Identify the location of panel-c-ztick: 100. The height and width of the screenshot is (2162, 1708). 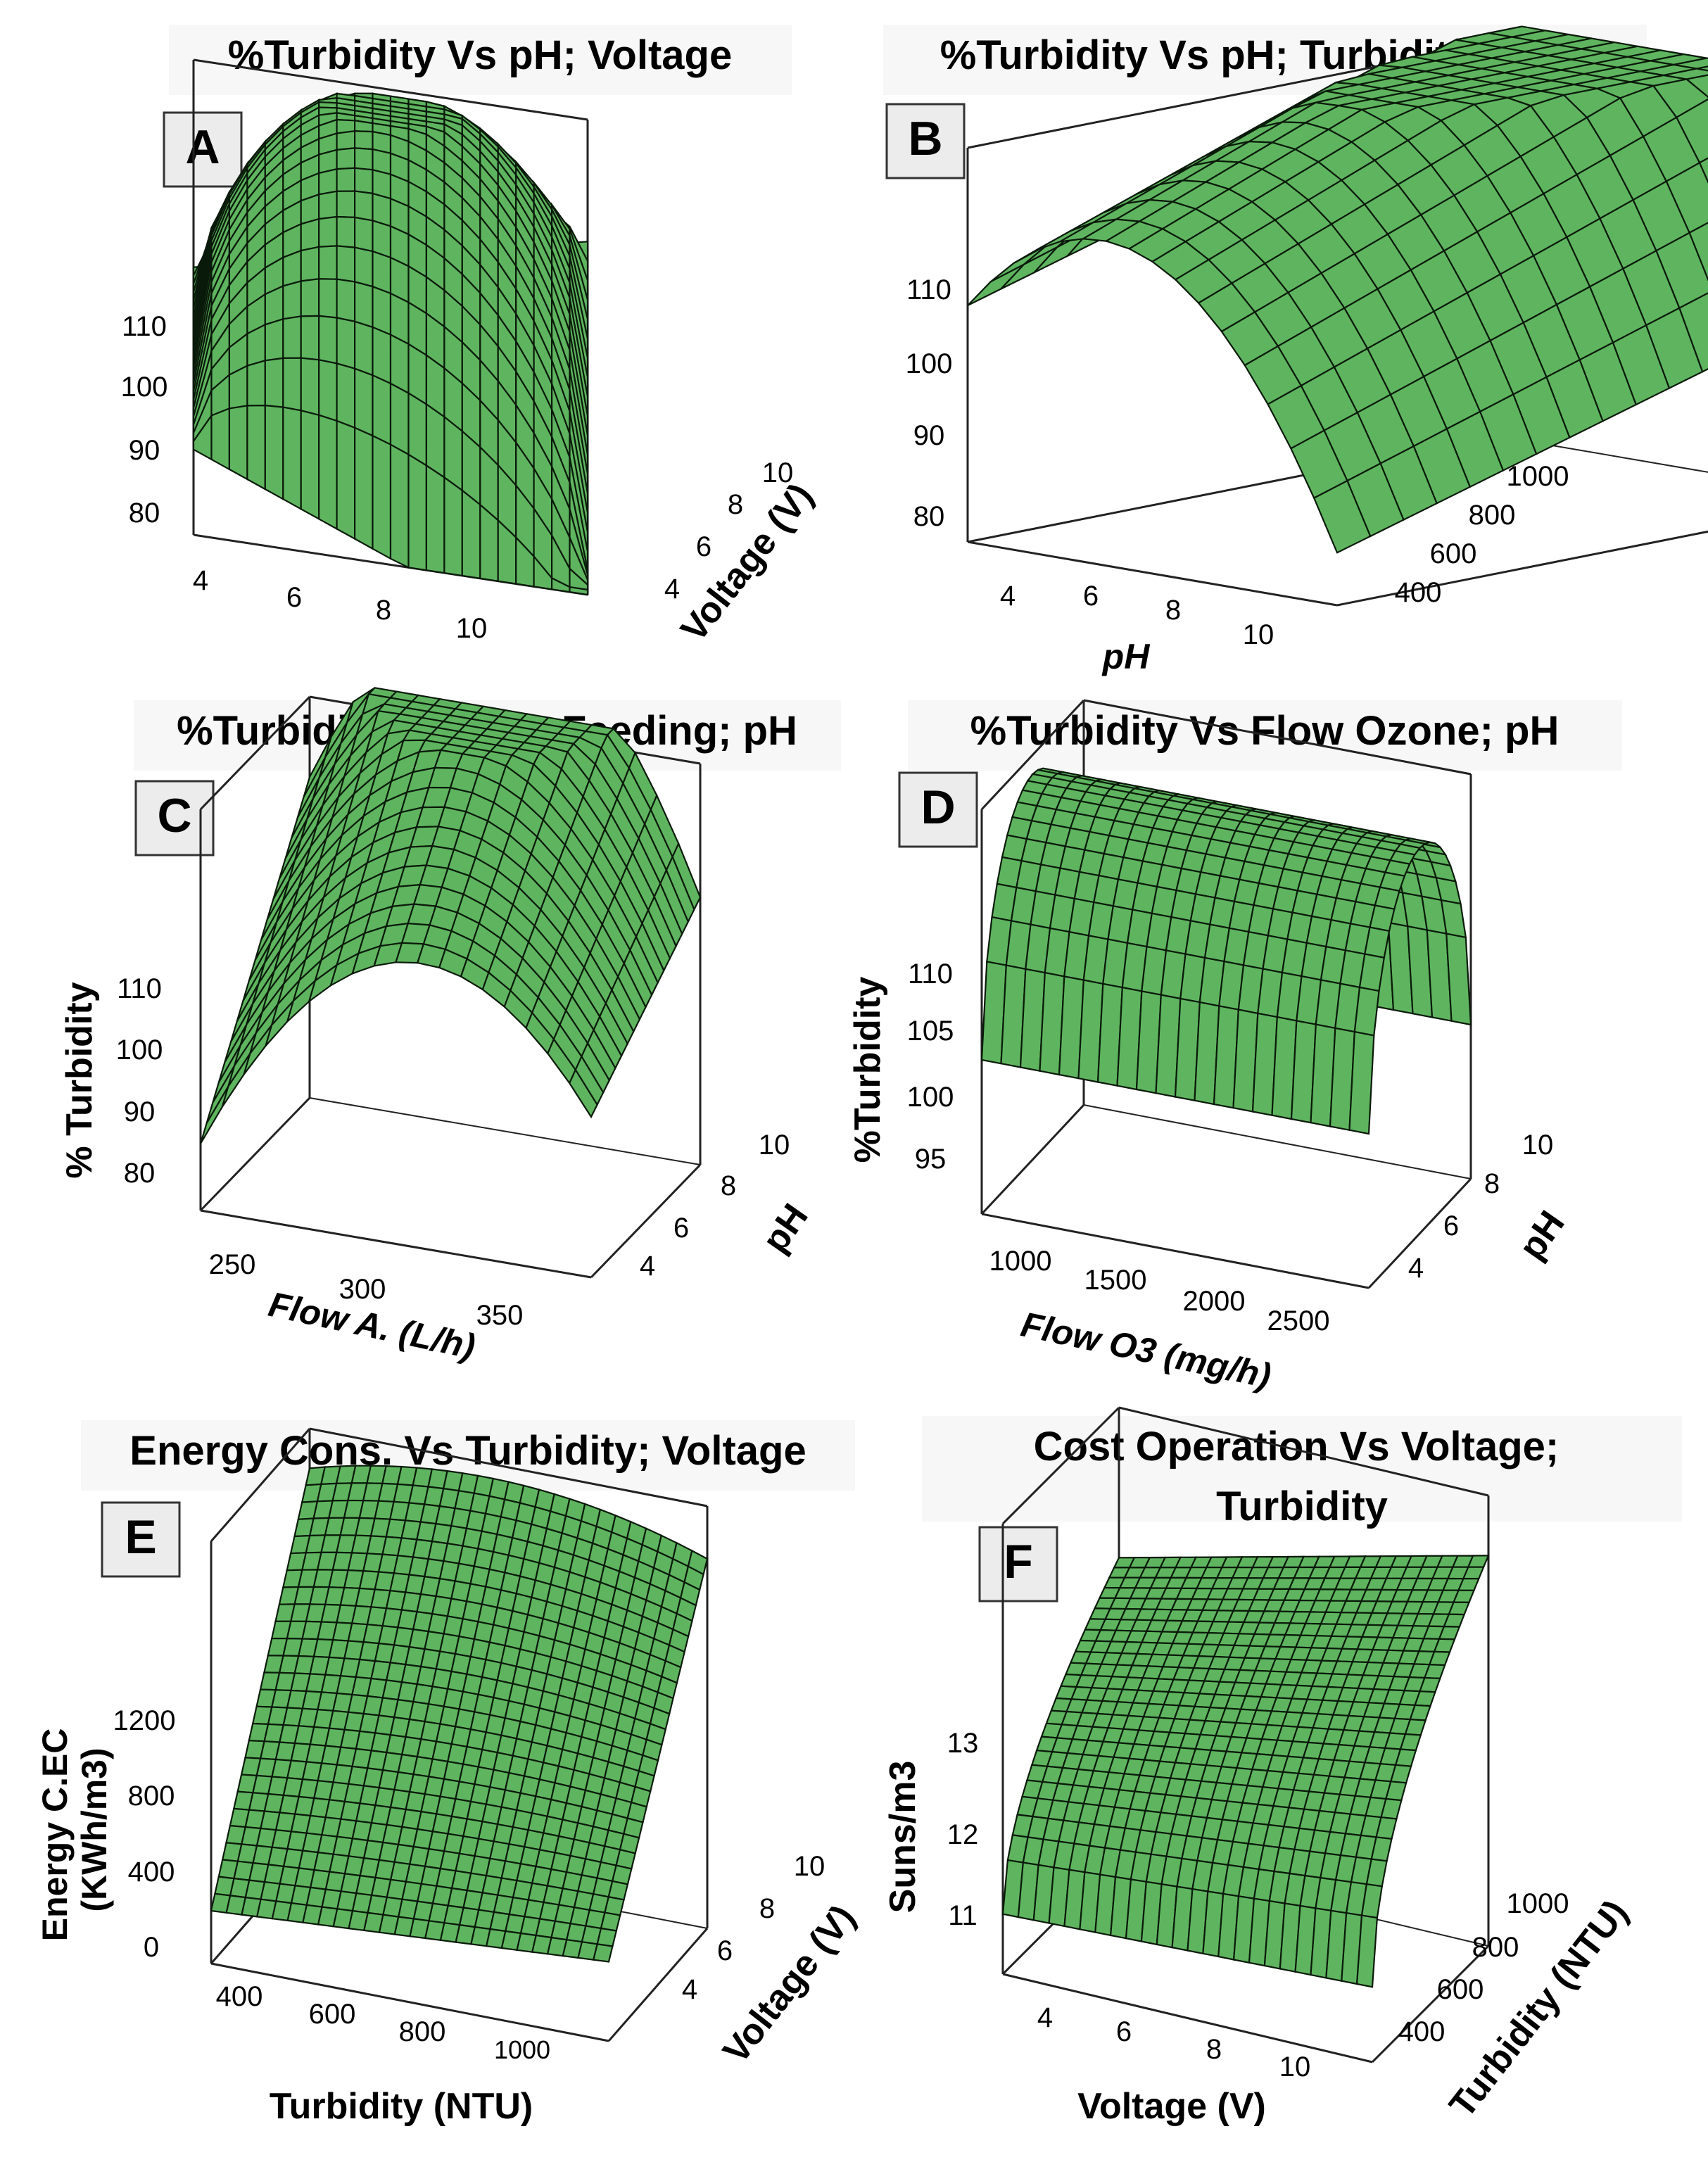
(139, 1050).